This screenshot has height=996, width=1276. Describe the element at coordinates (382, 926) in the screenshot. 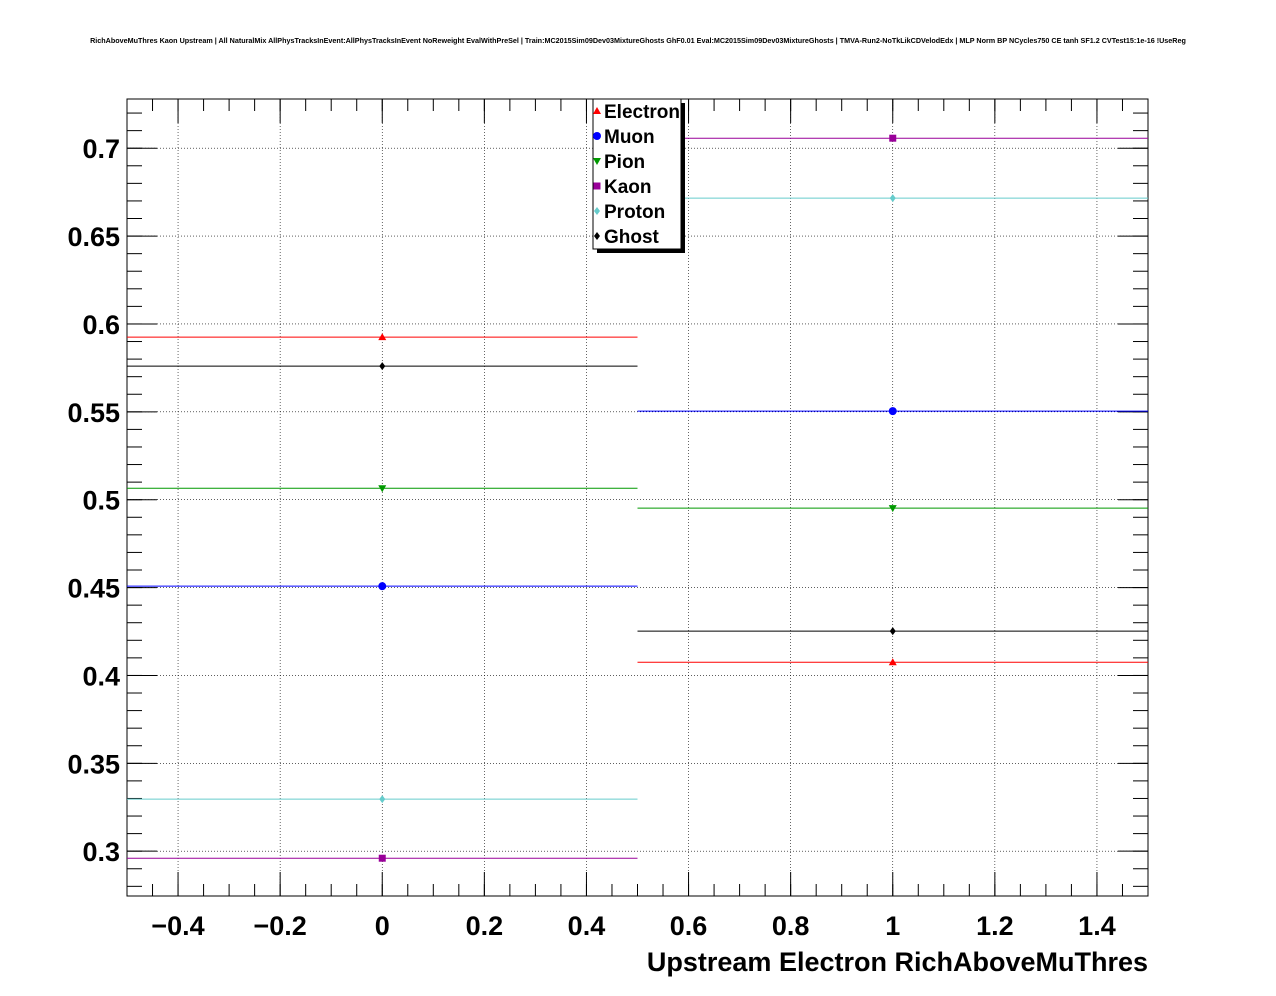

I see `x-tick-label: 0` at that location.